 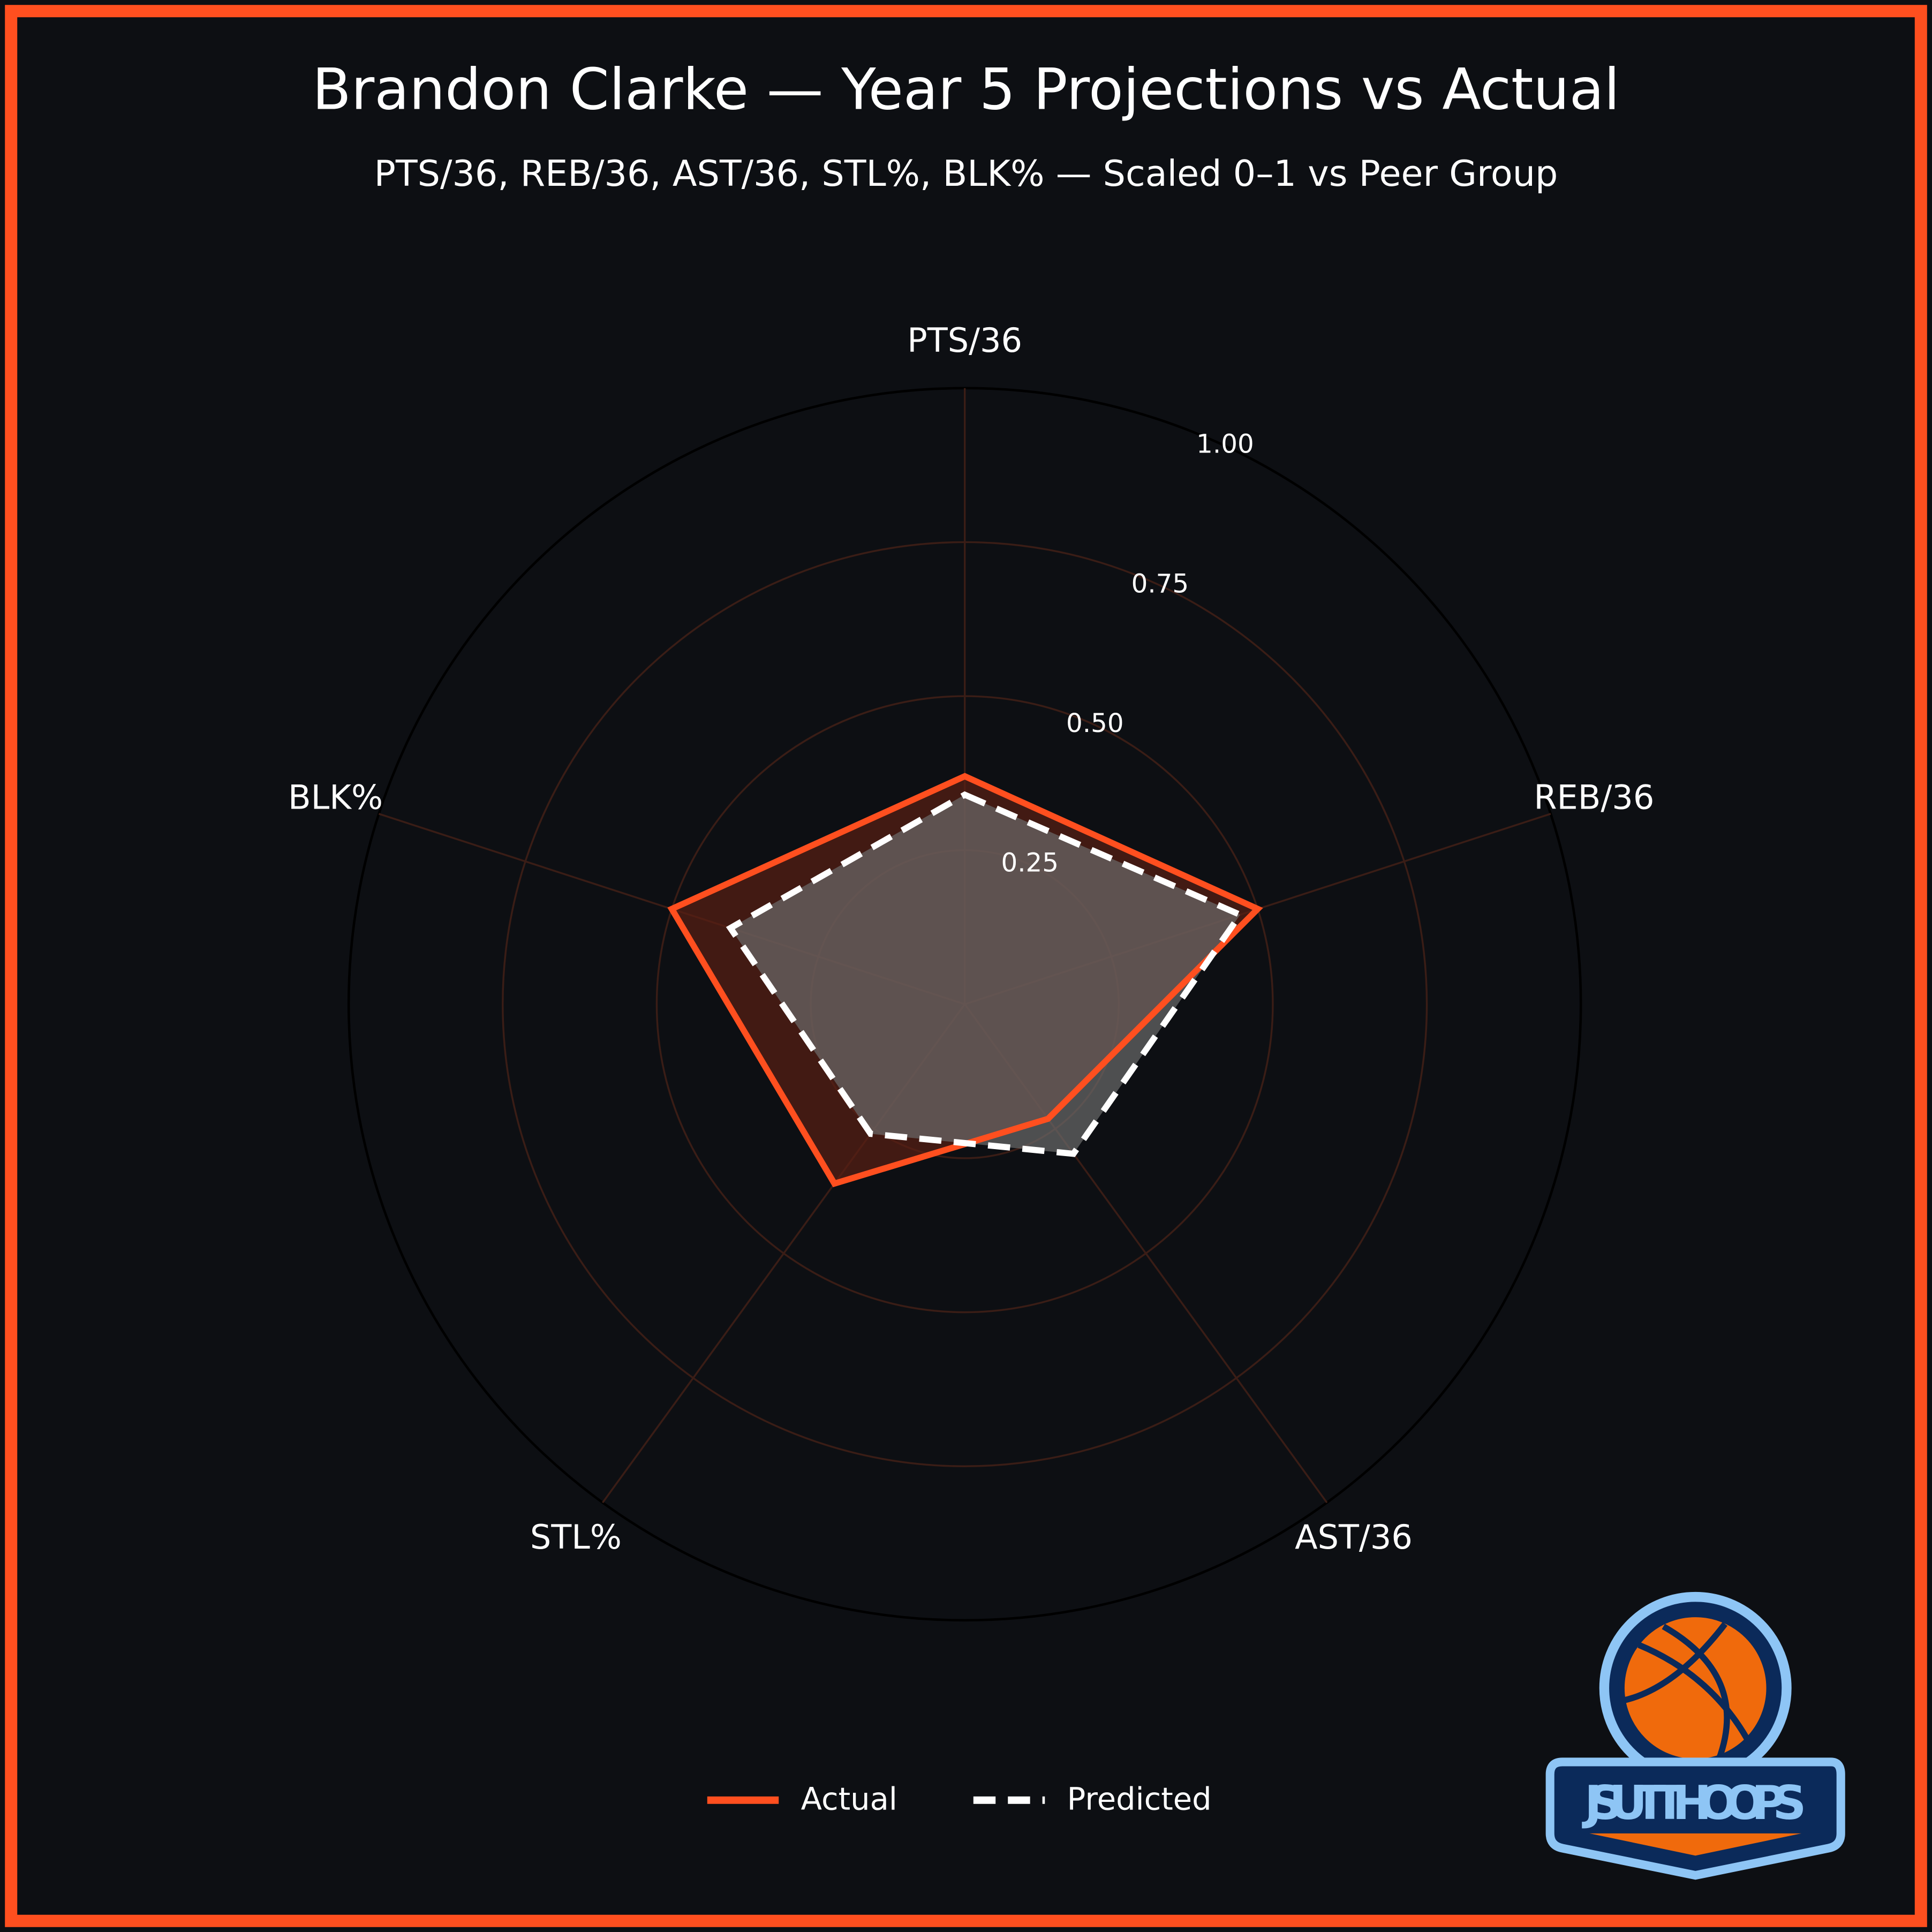 What do you see at coordinates (1095, 723) in the screenshot?
I see `r-tick-label: 0.50` at bounding box center [1095, 723].